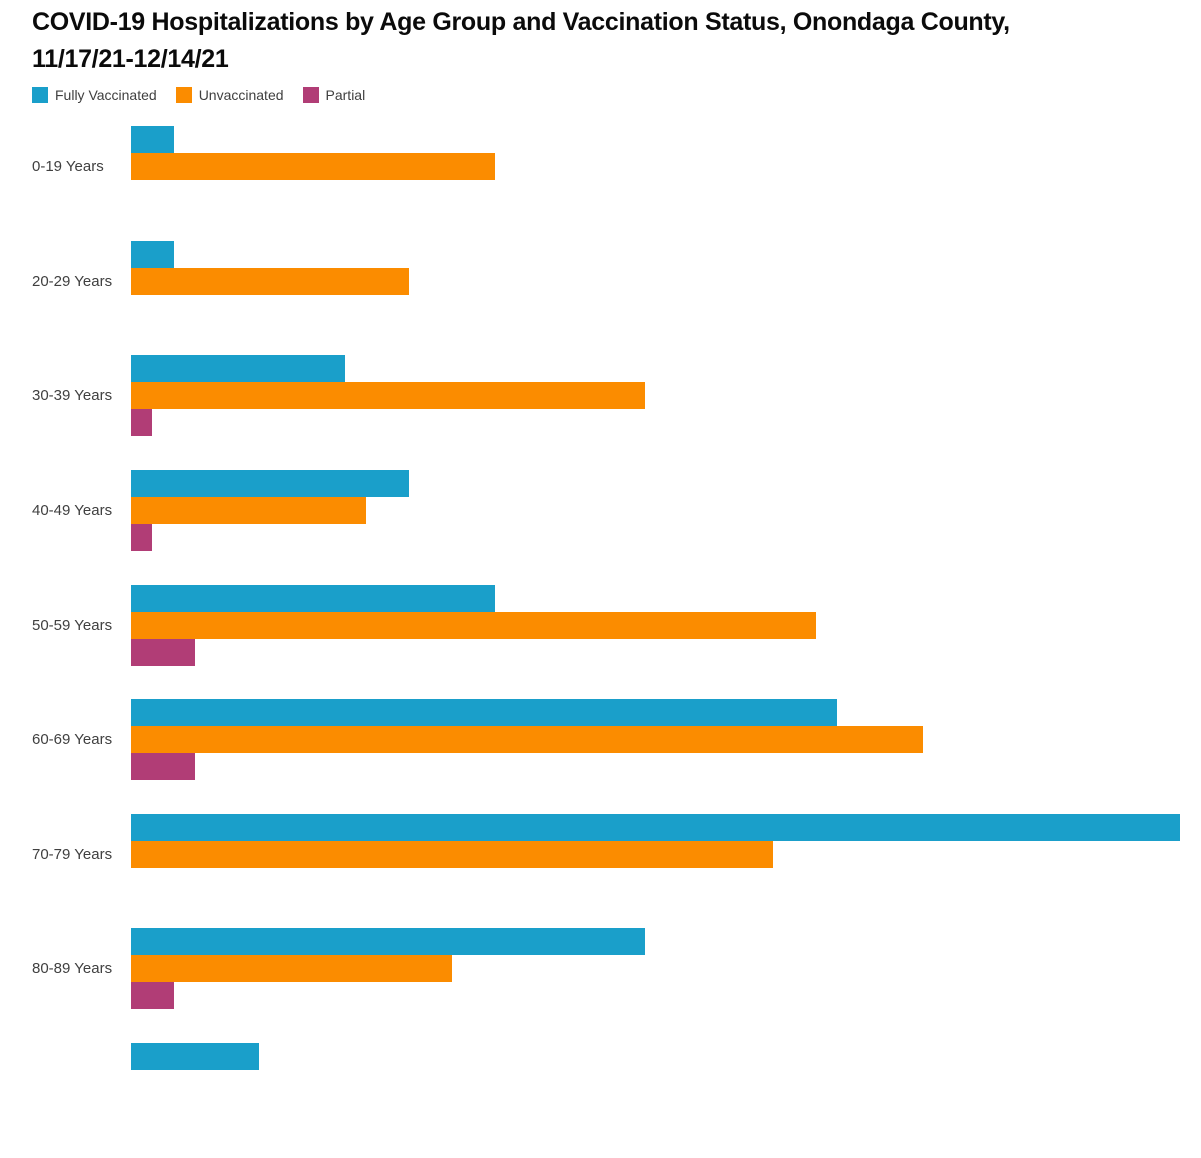 Image resolution: width=1201 pixels, height=1158 pixels. Describe the element at coordinates (345, 95) in the screenshot. I see `legend-label: Partial` at that location.